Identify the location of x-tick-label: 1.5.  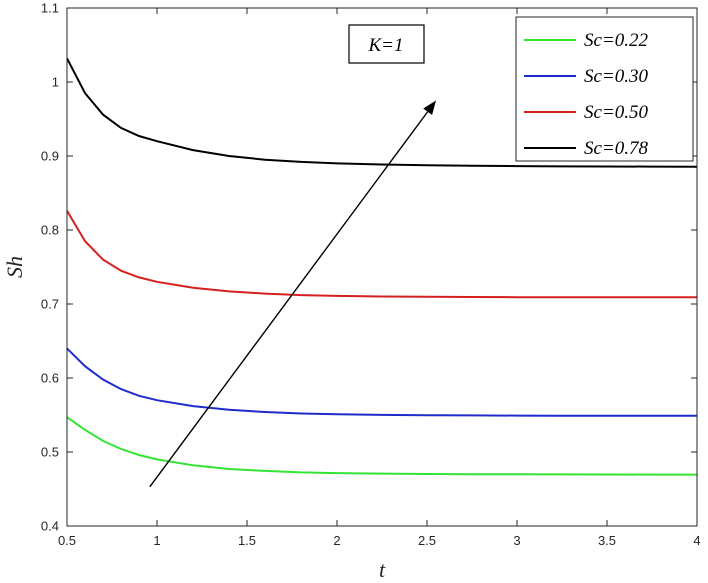
(247, 540).